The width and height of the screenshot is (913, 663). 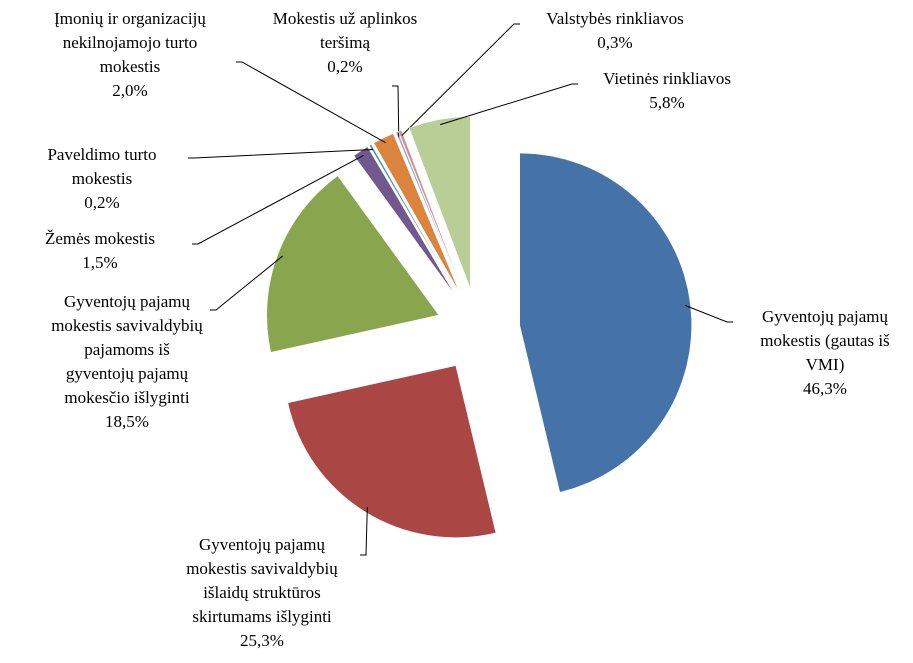 What do you see at coordinates (130, 18) in the screenshot?
I see `label-line: Įmonių ir organizacijų` at bounding box center [130, 18].